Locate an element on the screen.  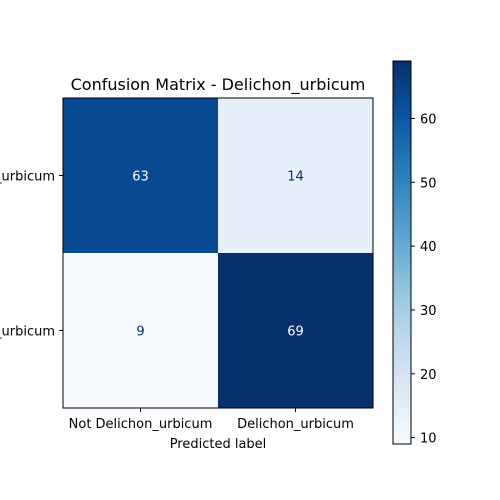
colorbar-tick-label-4: 50 is located at coordinates (428, 183).